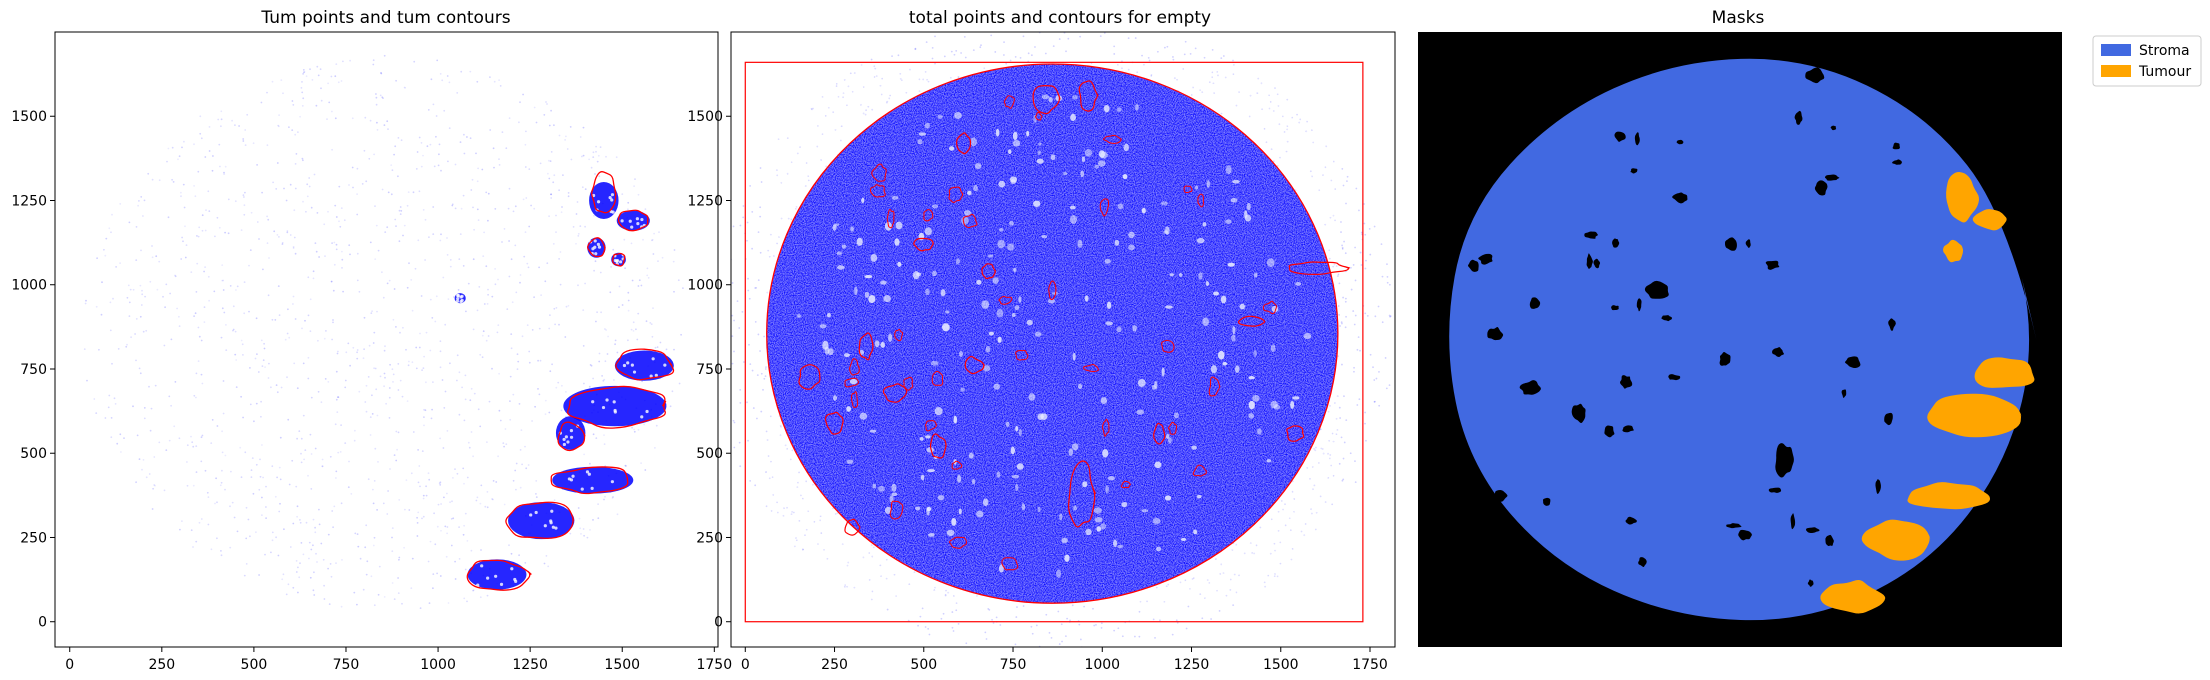 This screenshot has width=2210, height=680. What do you see at coordinates (496, 576) in the screenshot?
I see `point-gap` at bounding box center [496, 576].